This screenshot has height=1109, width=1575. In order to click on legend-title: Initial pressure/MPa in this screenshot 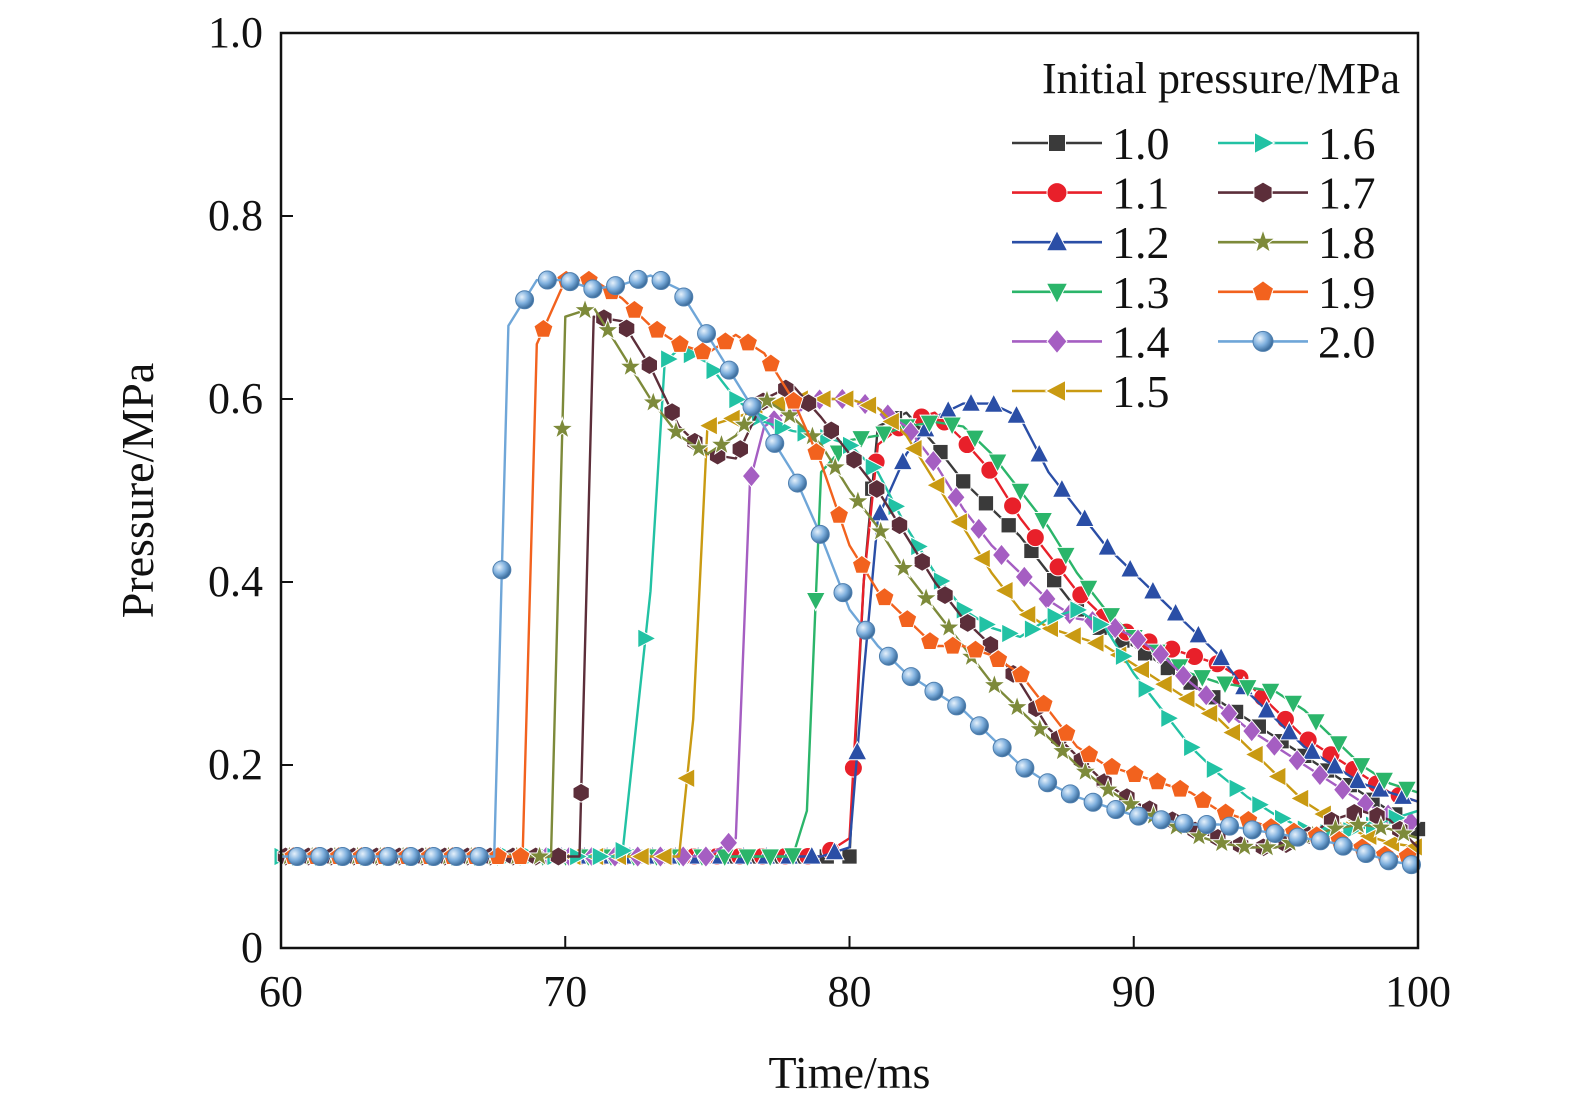, I will do `click(1221, 78)`.